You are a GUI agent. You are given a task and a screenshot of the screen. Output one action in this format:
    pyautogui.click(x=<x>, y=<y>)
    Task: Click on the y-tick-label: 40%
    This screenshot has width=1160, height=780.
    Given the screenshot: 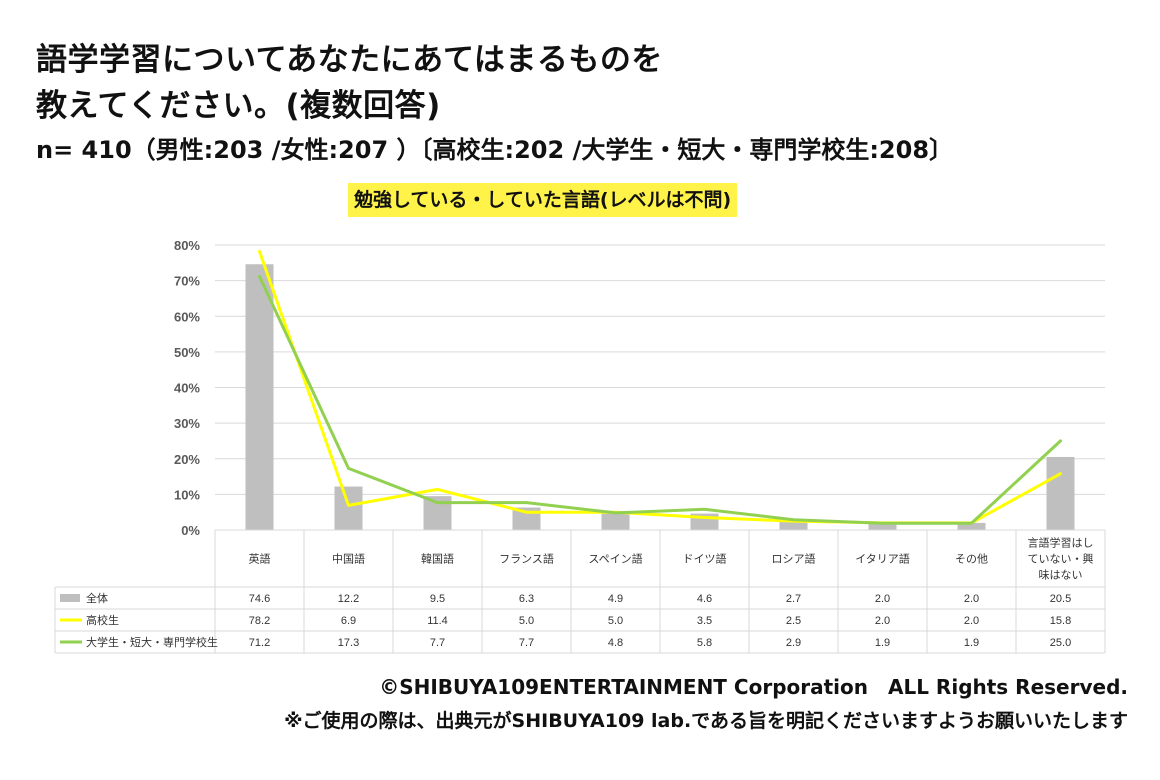 What is the action you would take?
    pyautogui.click(x=187, y=388)
    